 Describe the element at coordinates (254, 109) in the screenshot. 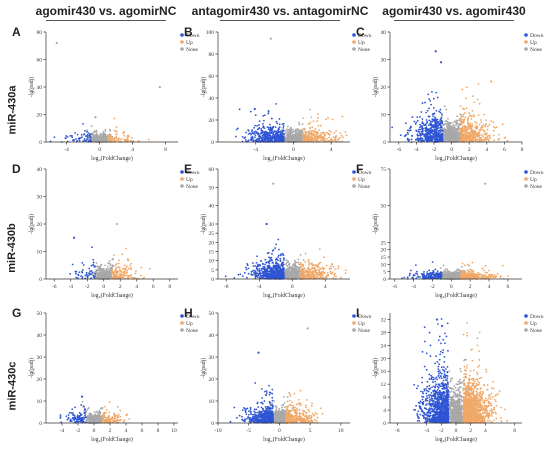

I see `point-outlier` at that location.